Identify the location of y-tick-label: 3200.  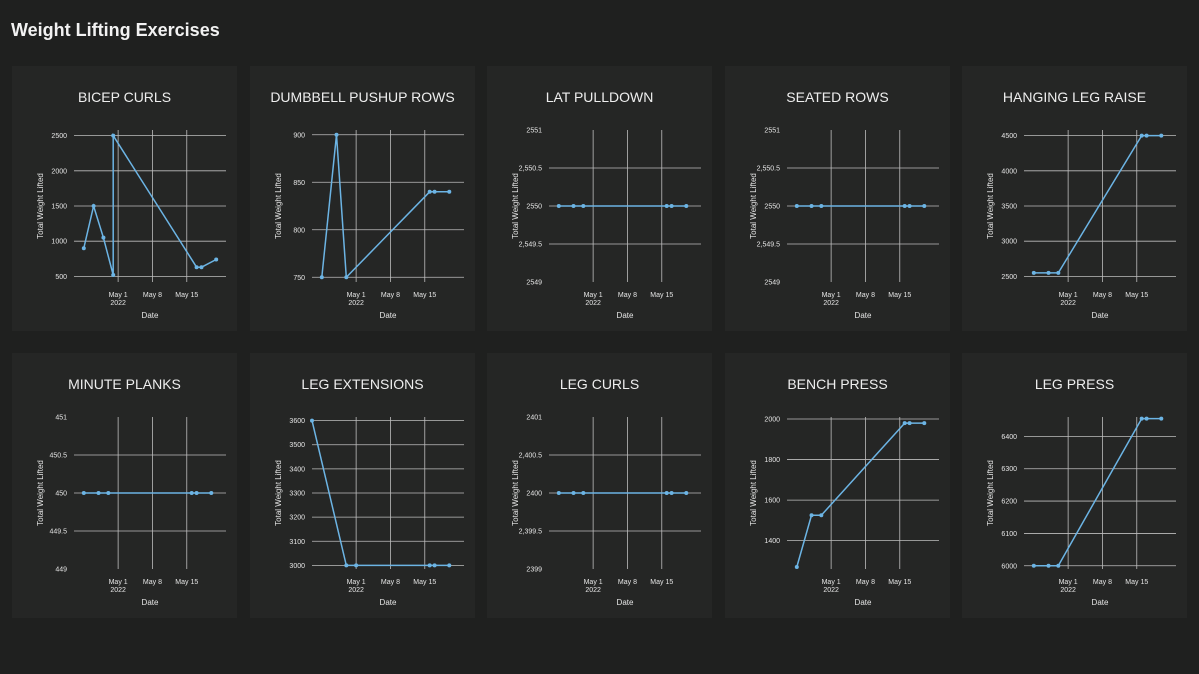
(297, 518).